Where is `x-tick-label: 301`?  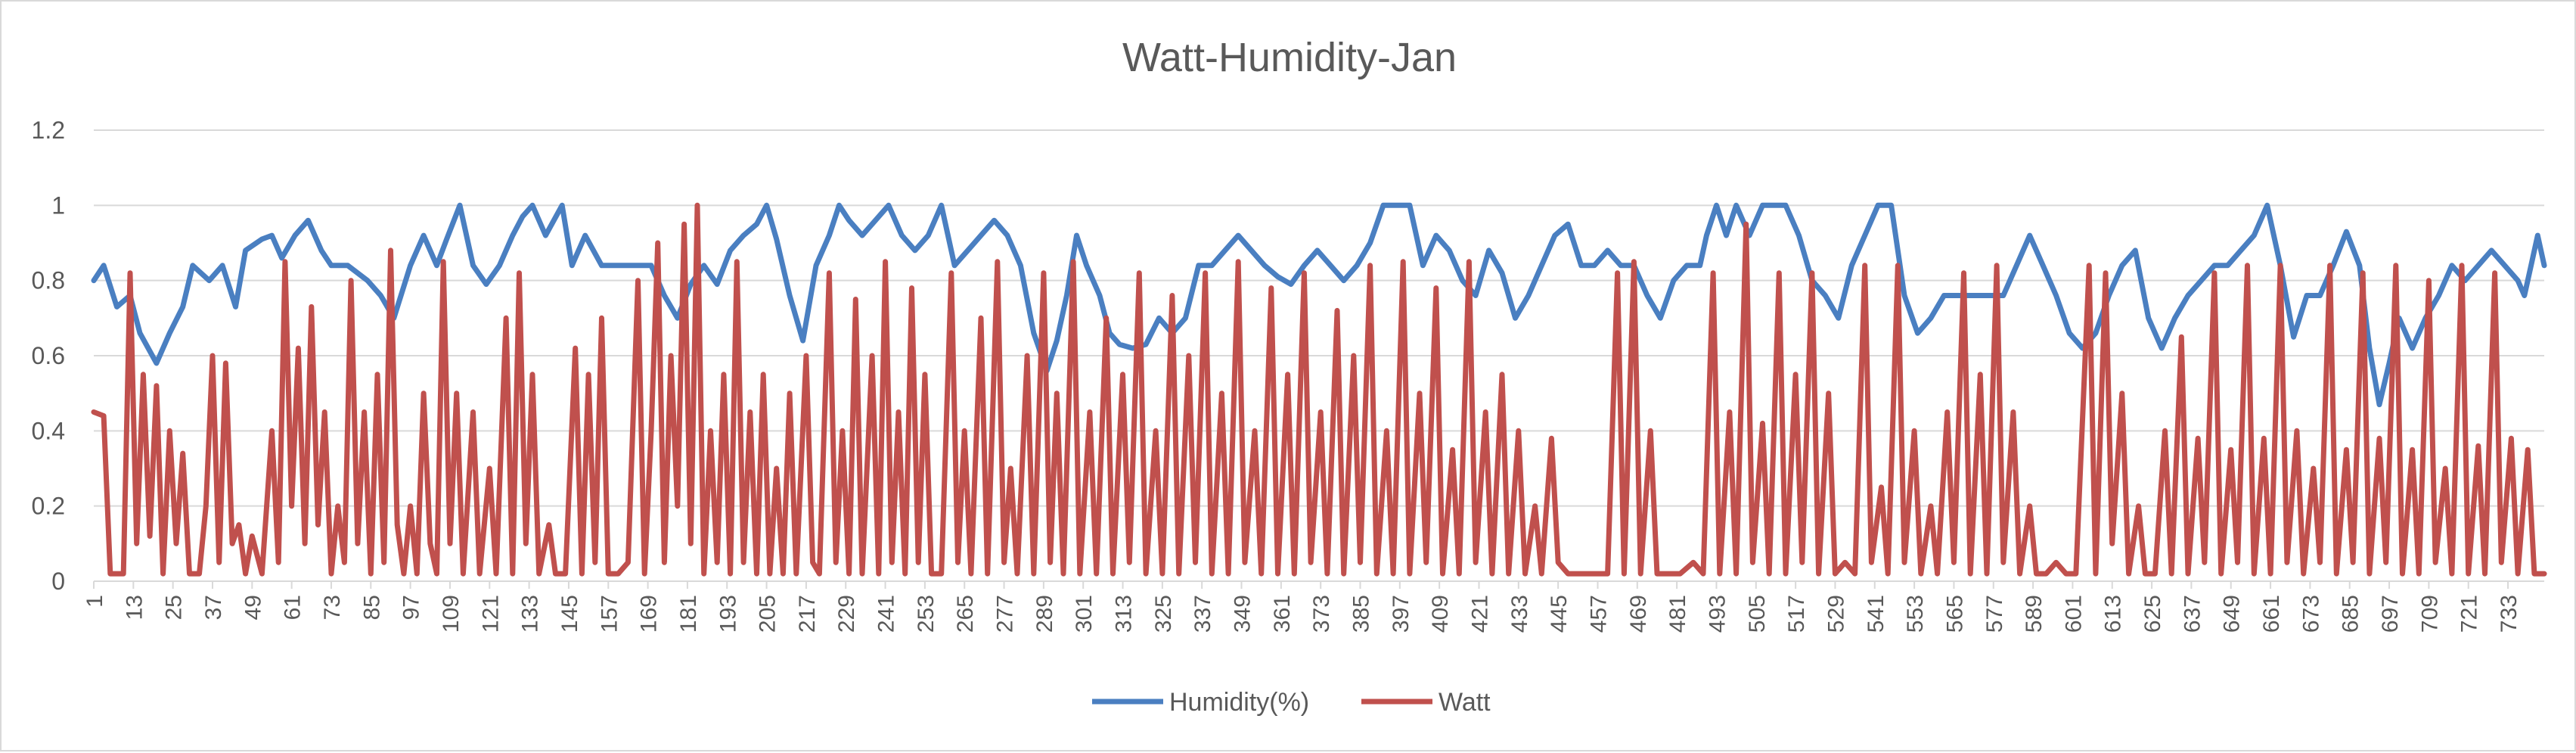
x-tick-label: 301 is located at coordinates (1084, 614).